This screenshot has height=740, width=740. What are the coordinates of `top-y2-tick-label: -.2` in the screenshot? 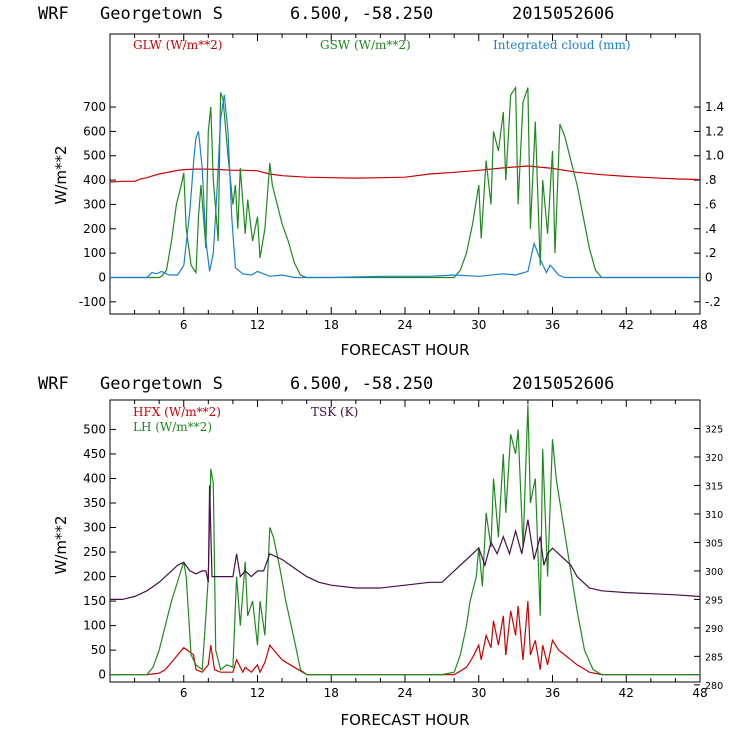 It's located at (713, 302).